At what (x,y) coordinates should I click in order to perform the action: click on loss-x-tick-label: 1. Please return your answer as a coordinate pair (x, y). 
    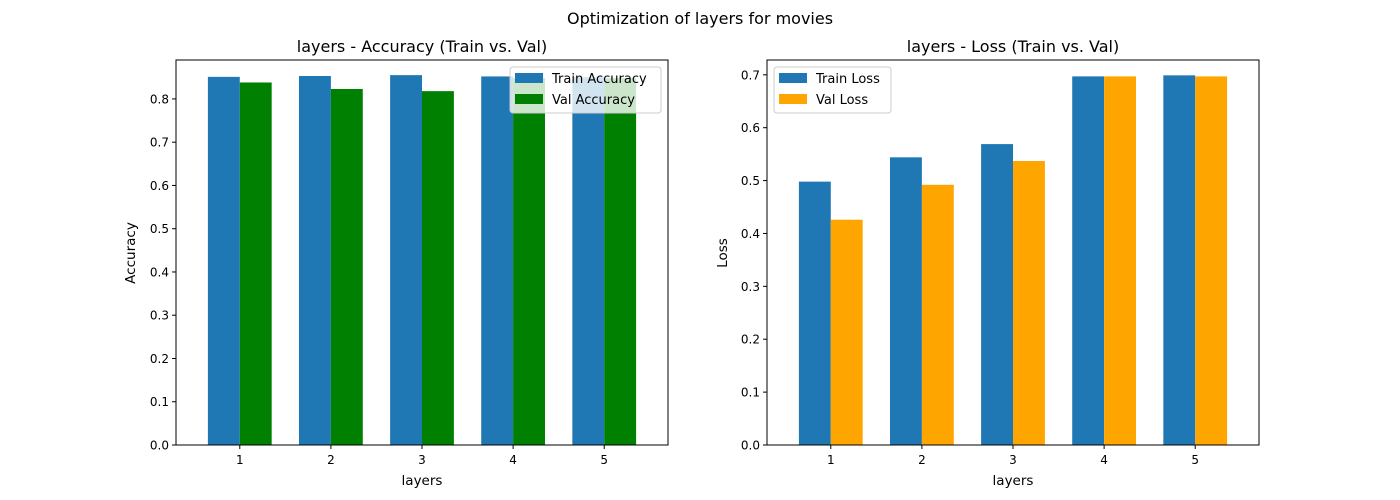
    Looking at the image, I should click on (831, 460).